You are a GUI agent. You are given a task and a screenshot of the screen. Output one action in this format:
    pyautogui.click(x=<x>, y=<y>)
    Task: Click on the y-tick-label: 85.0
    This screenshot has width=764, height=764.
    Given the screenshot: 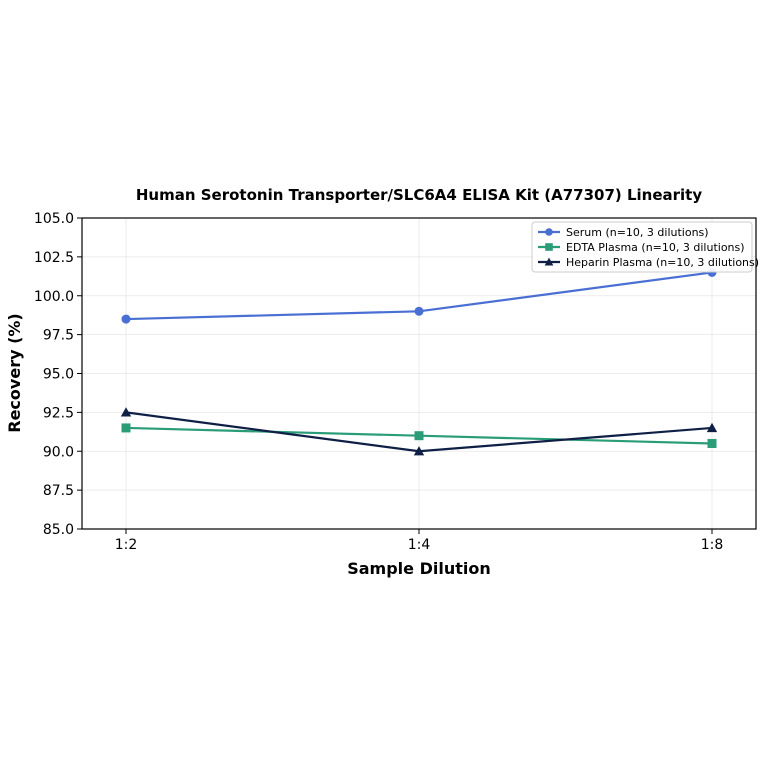 What is the action you would take?
    pyautogui.click(x=58, y=530)
    